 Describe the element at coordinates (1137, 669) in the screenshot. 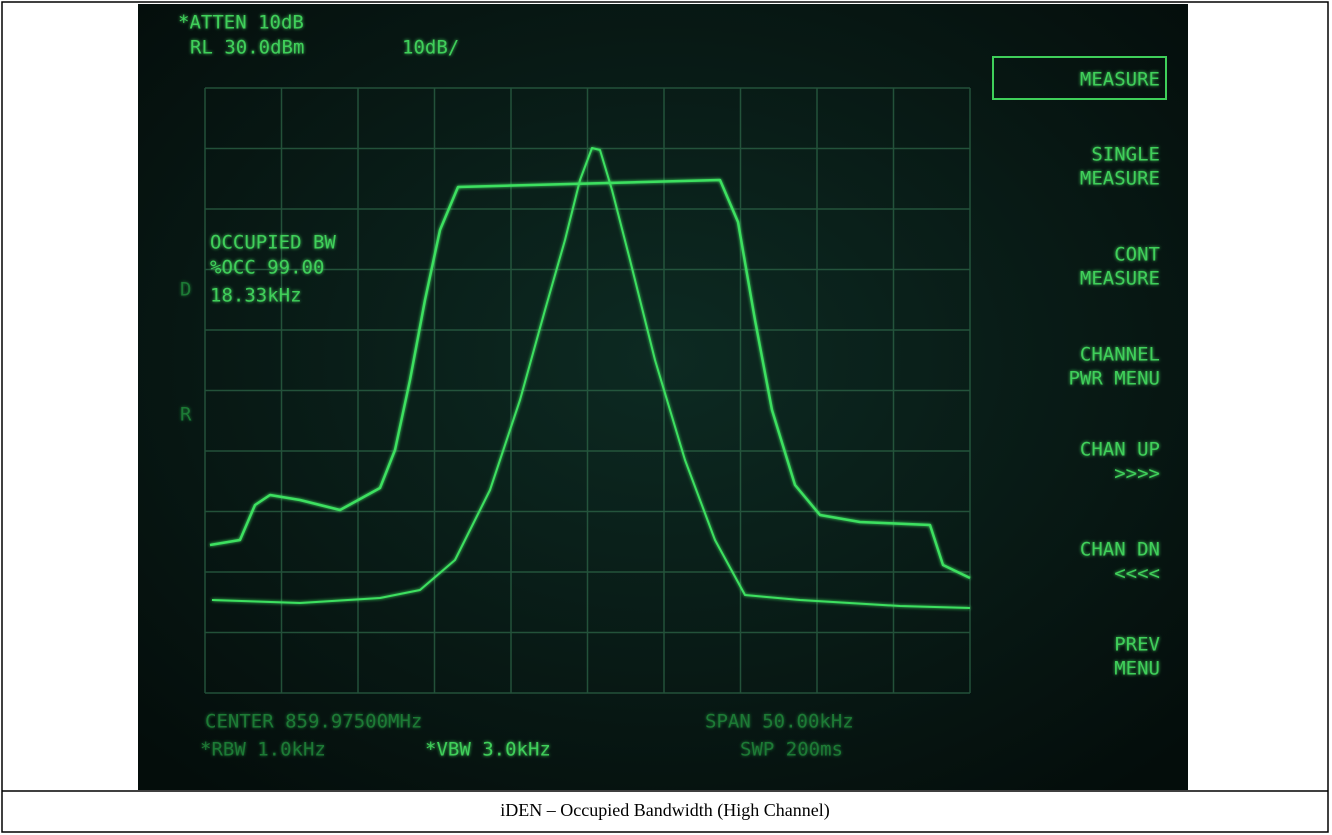

I see `softkey-label: MENU` at that location.